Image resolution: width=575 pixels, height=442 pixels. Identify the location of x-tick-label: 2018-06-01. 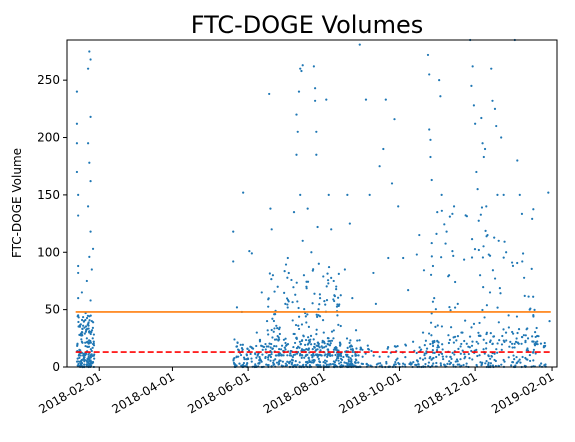
(218, 392).